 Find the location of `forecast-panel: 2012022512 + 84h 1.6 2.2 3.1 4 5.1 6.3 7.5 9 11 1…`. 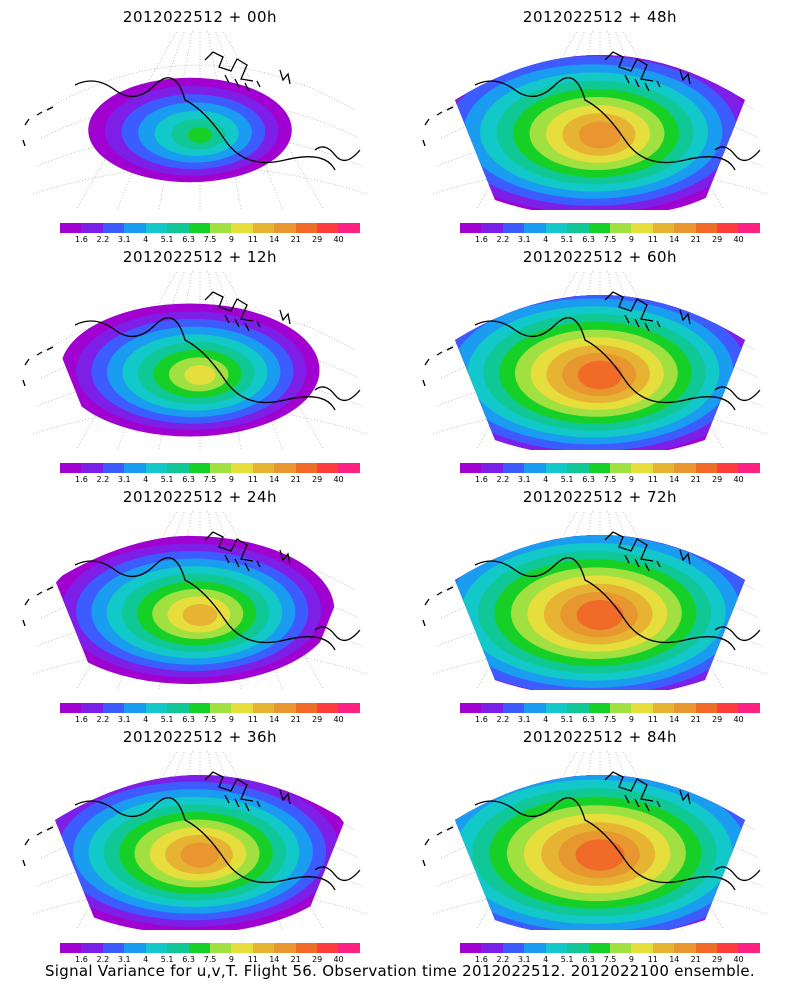

forecast-panel: 2012022512 + 84h 1.6 2.2 3.1 4 5.1 6.3 7.5 9 11 1… is located at coordinates (600, 842).